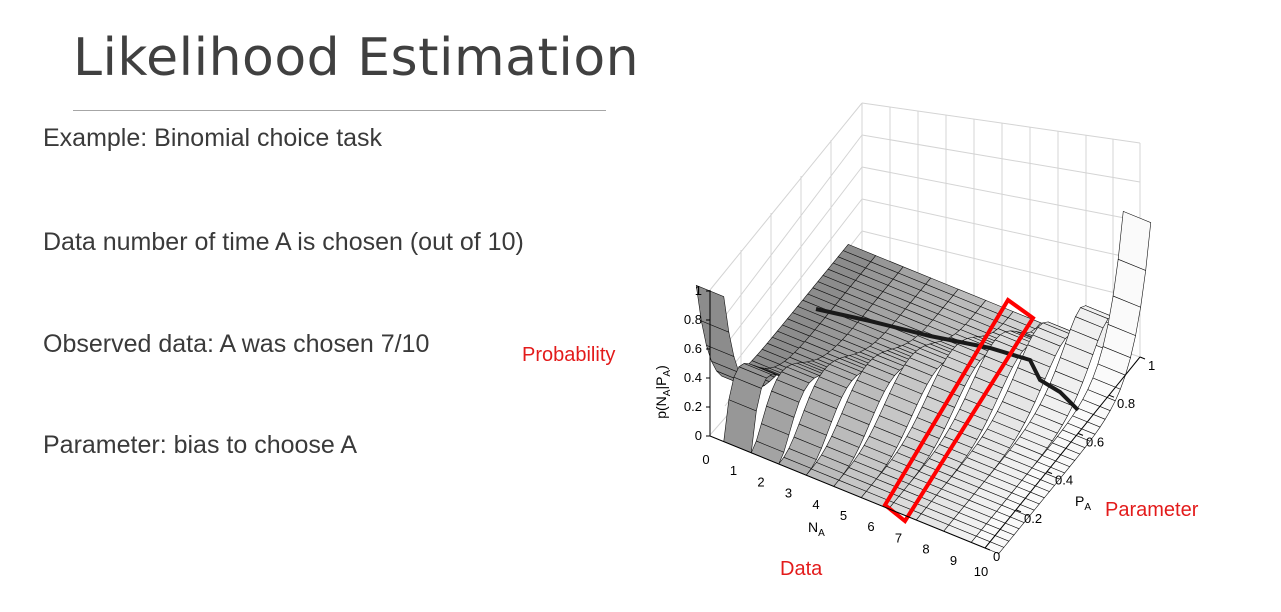 The image size is (1281, 612). Describe the element at coordinates (1126, 403) in the screenshot. I see `y-tick-label: 0.8` at that location.